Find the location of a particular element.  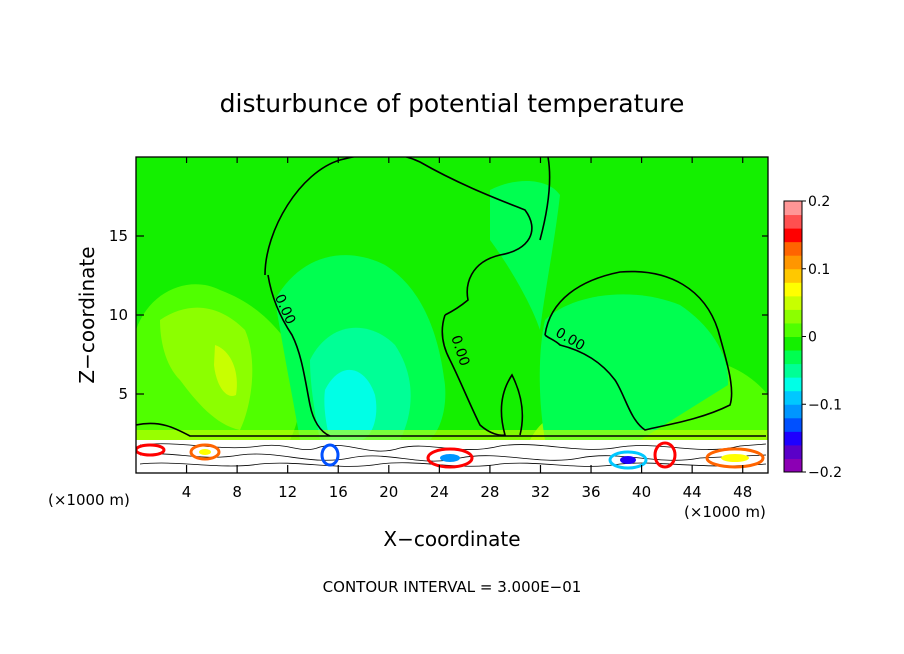

y-tick-label: 10 is located at coordinates (118, 315).